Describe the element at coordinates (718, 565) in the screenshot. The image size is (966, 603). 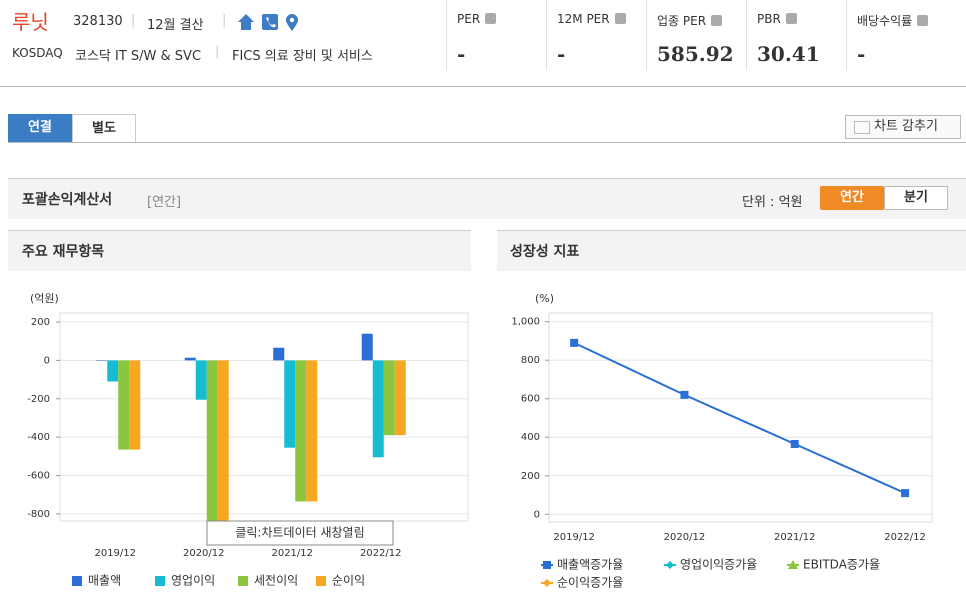
I see `legend-label: 영업이익증가율` at that location.